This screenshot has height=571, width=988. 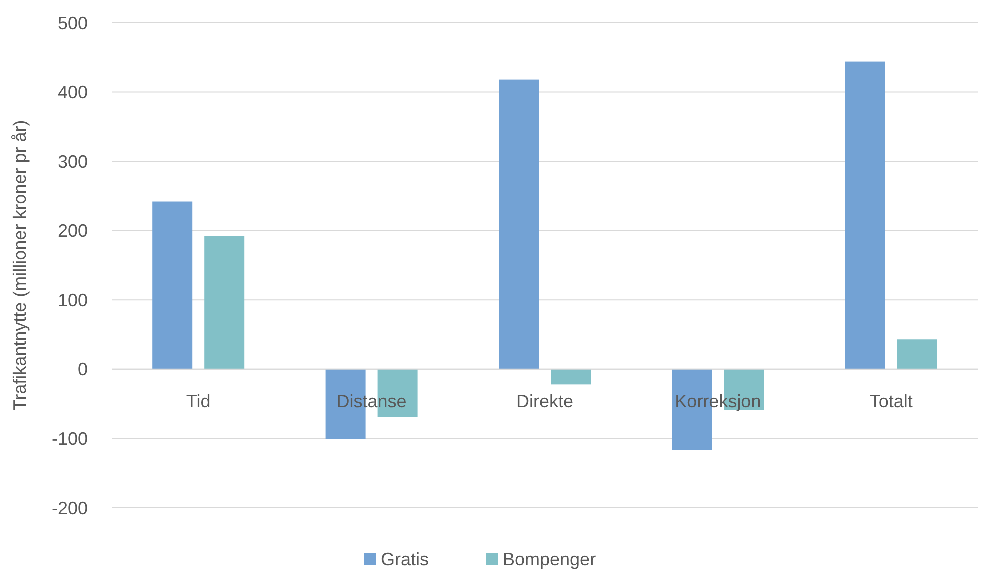 What do you see at coordinates (549, 559) in the screenshot?
I see `legend-label: Bompenger` at bounding box center [549, 559].